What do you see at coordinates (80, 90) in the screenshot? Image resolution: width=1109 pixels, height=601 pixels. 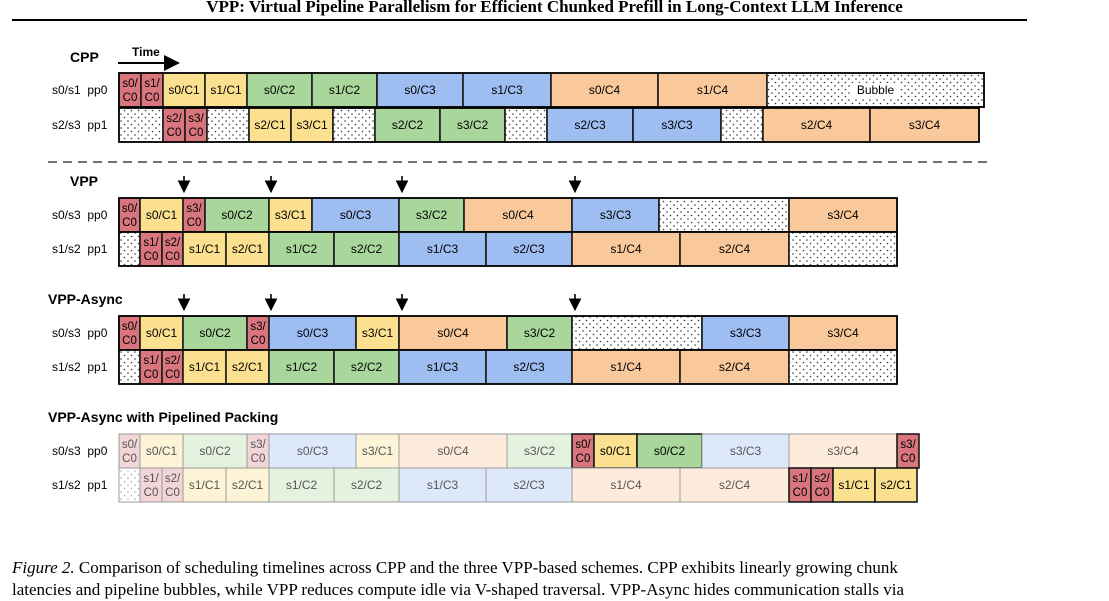 I see `row-label: s0/s1 pp0` at bounding box center [80, 90].